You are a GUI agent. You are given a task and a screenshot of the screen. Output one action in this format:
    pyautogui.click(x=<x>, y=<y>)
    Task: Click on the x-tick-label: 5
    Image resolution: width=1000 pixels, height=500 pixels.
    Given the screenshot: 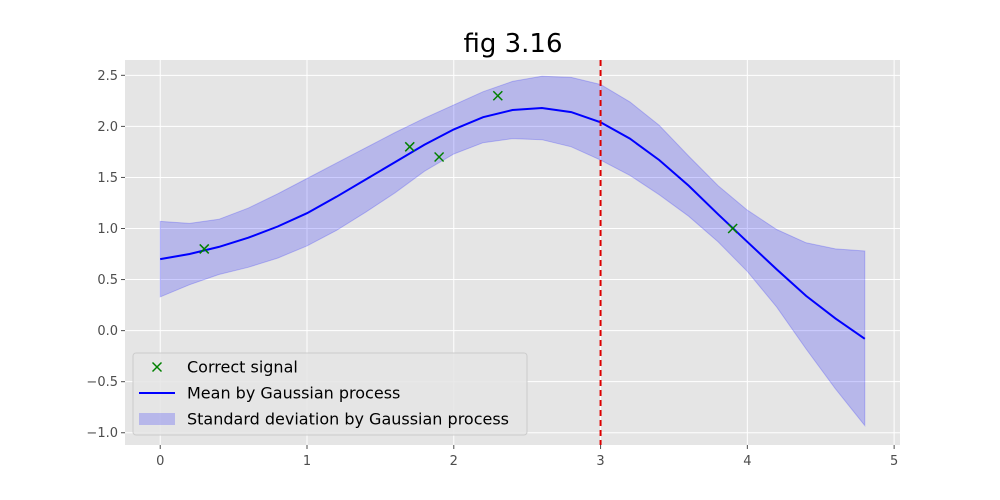 What is the action you would take?
    pyautogui.click(x=894, y=461)
    